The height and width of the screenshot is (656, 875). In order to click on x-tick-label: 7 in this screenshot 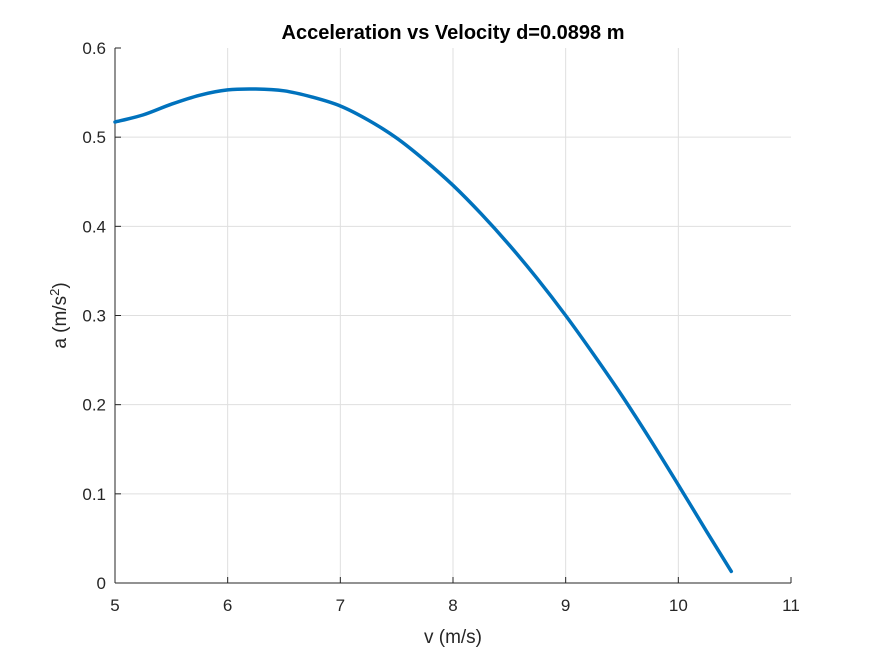, I will do `click(340, 605)`.